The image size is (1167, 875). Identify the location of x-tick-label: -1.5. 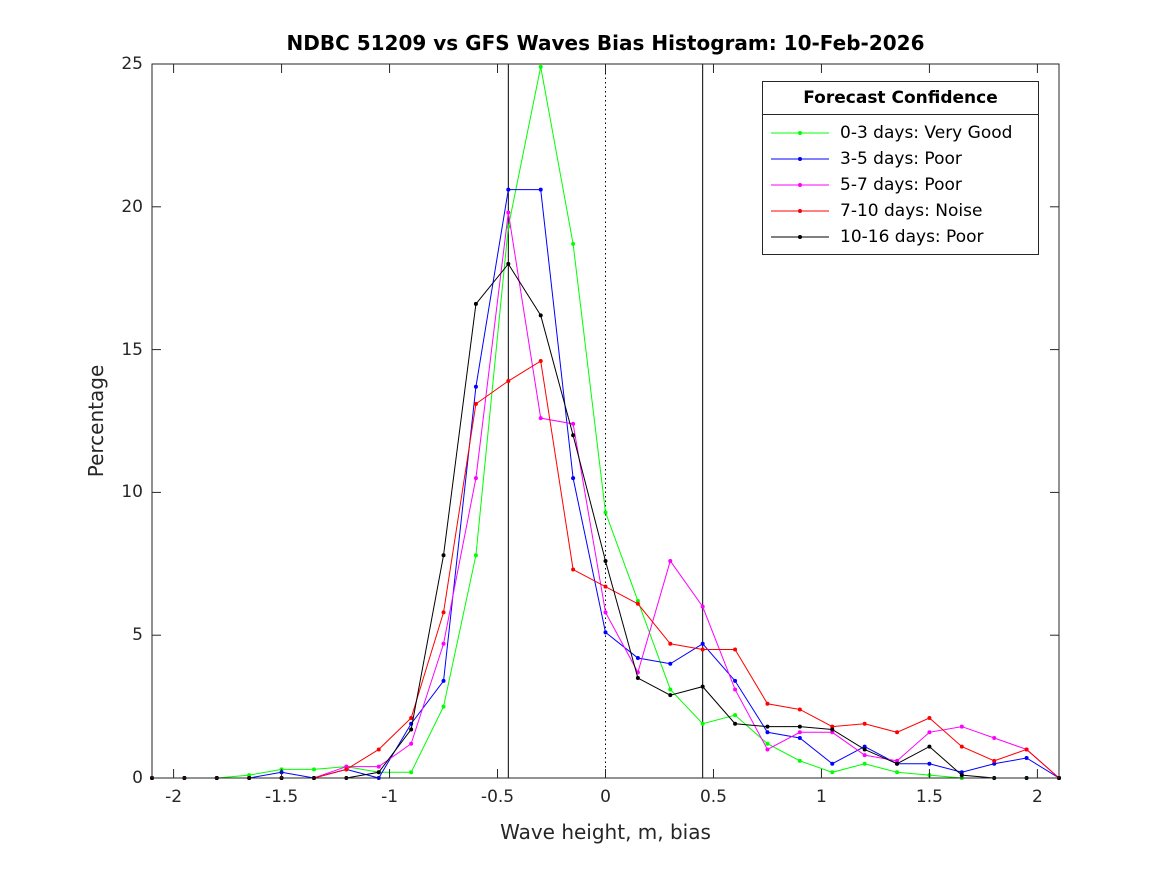
(281, 797).